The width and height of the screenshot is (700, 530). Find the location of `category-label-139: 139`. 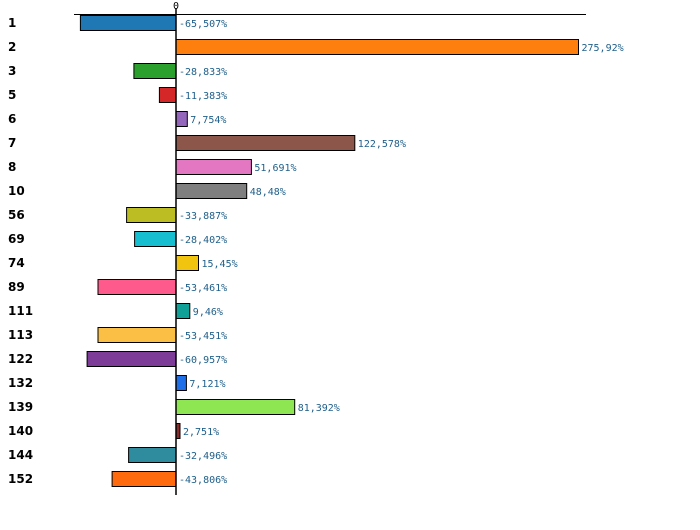

category-label-139: 139 is located at coordinates (20, 407).